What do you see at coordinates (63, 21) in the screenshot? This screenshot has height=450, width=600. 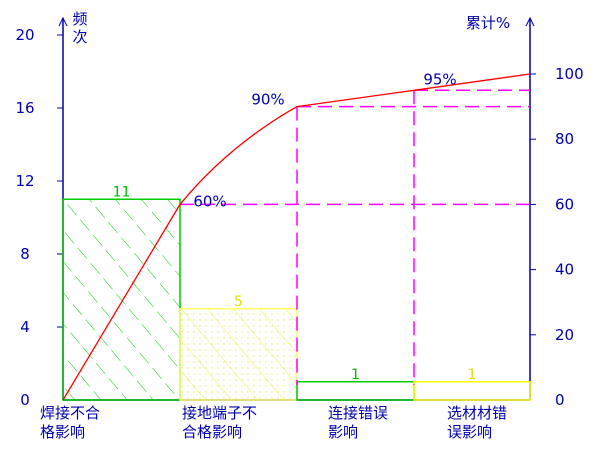 I see `left-axis-arrow` at bounding box center [63, 21].